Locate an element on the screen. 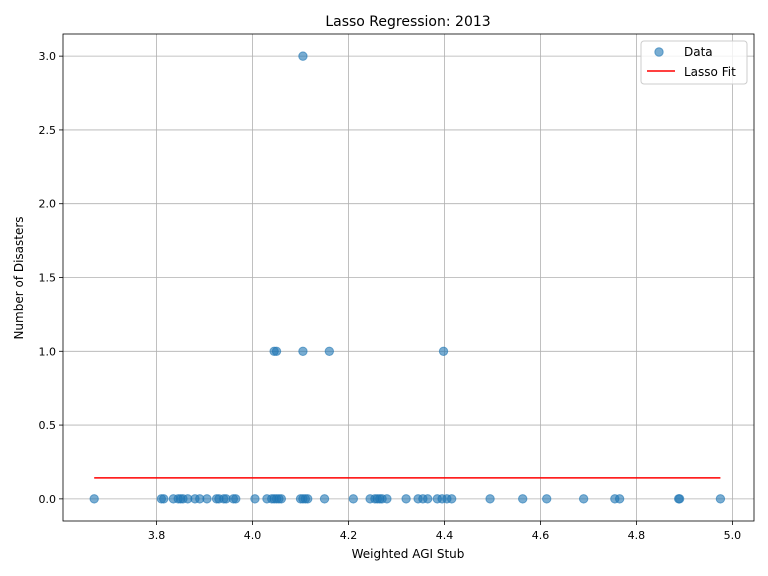  y-tick-label: 1.0 is located at coordinates (48, 351).